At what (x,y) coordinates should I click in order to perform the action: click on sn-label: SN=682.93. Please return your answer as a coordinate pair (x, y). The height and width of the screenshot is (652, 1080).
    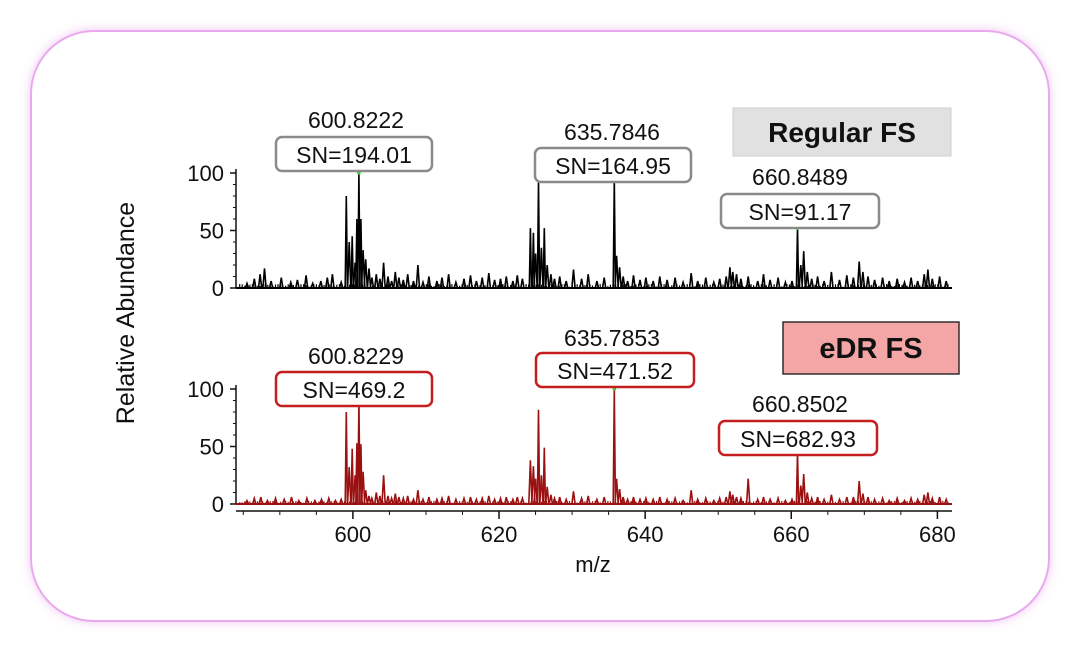
    Looking at the image, I should click on (798, 439).